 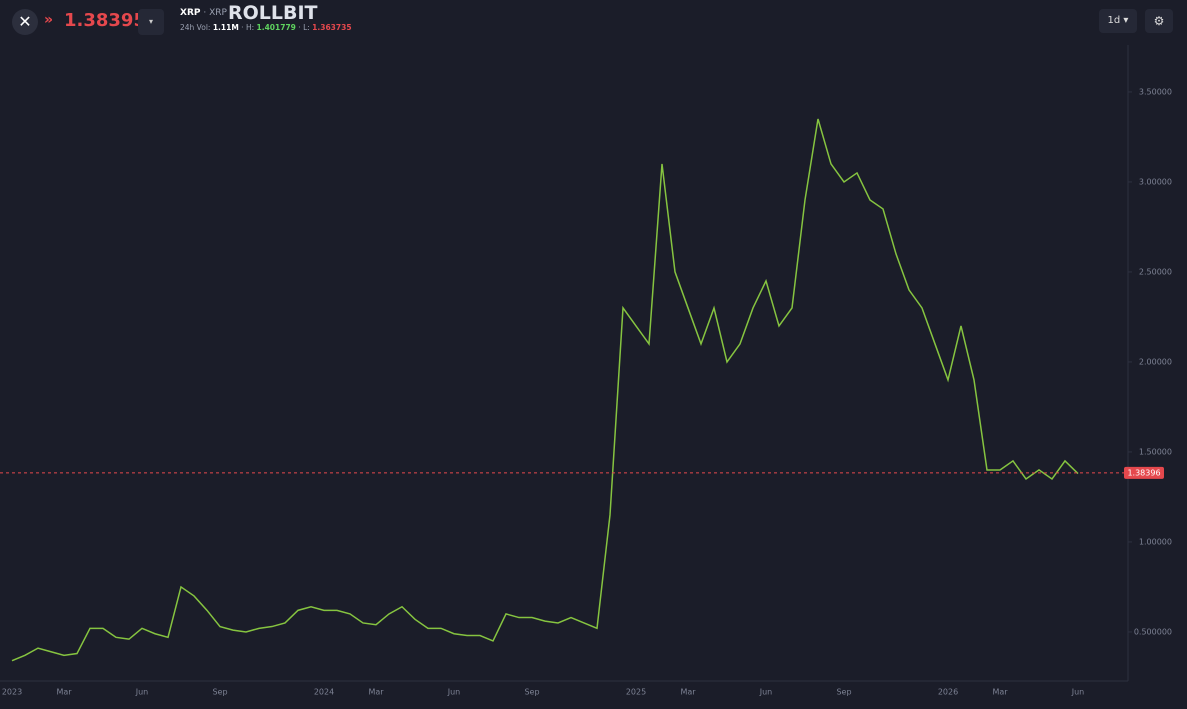 I want to click on pair-quote: XRP, so click(x=218, y=13).